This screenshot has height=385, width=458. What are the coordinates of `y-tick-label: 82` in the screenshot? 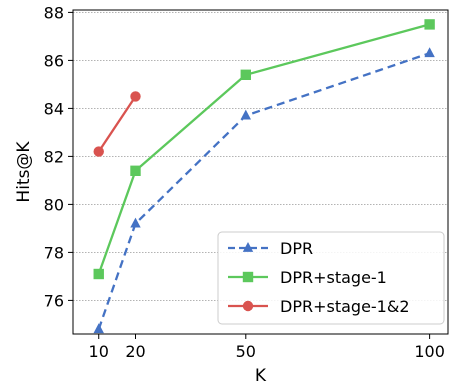 It's located at (54, 156).